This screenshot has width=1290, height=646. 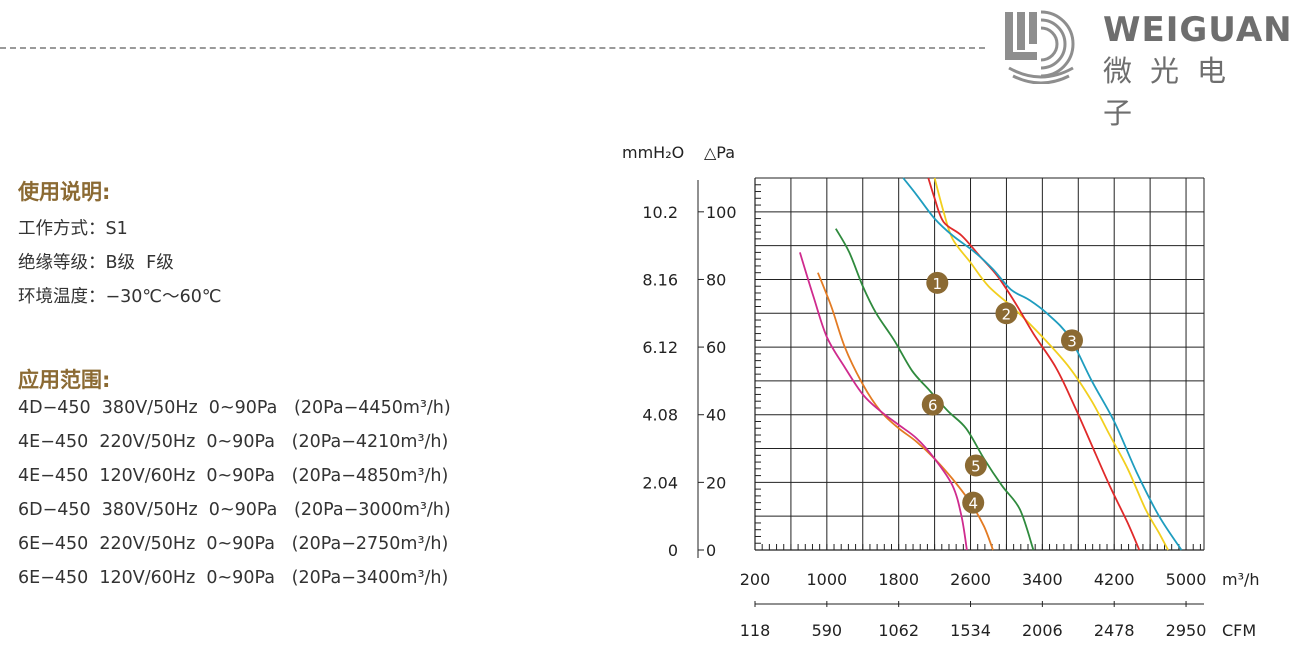 What do you see at coordinates (660, 482) in the screenshot?
I see `y-tick-label-mm: 2.04` at bounding box center [660, 482].